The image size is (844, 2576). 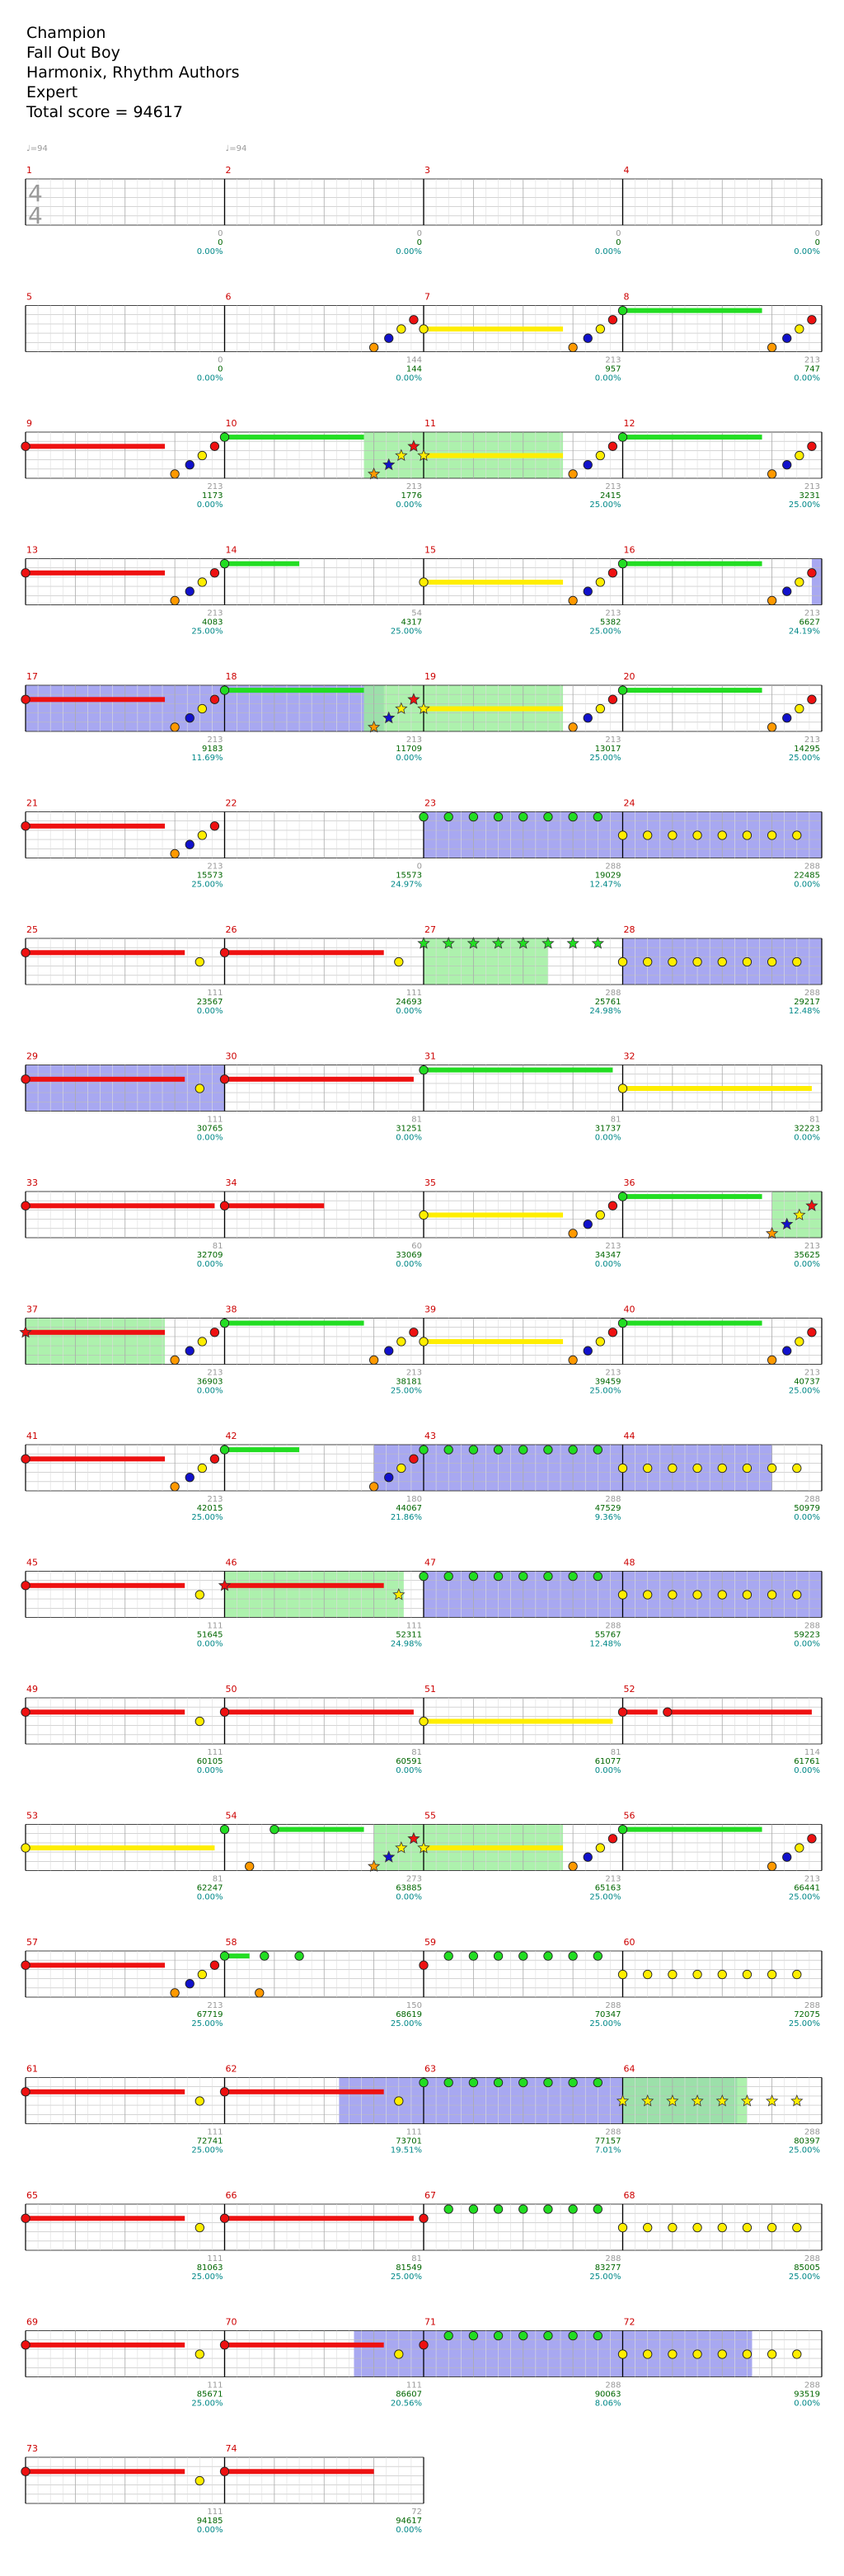 I want to click on measure-score: 9183, so click(x=212, y=749).